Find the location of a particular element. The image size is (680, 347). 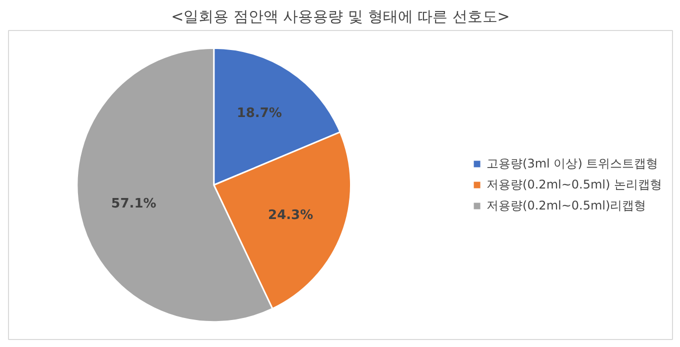

legend-label: 저용량(0.2ml~0.5ml) 논리캡형 is located at coordinates (574, 184).